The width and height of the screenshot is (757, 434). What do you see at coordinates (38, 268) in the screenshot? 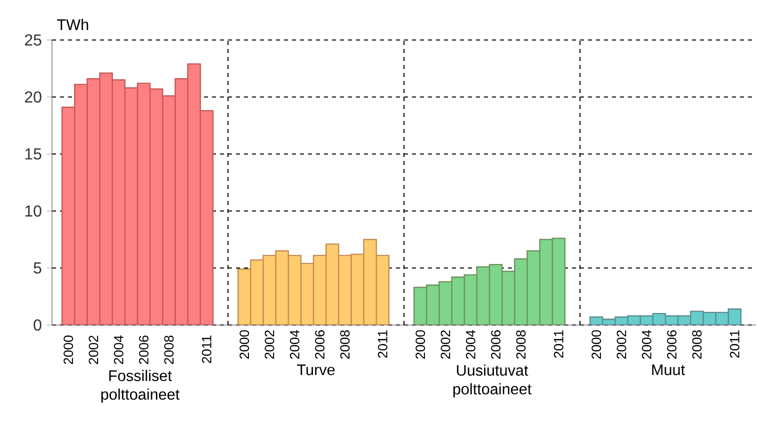
I see `y-tick-label: 5` at bounding box center [38, 268].